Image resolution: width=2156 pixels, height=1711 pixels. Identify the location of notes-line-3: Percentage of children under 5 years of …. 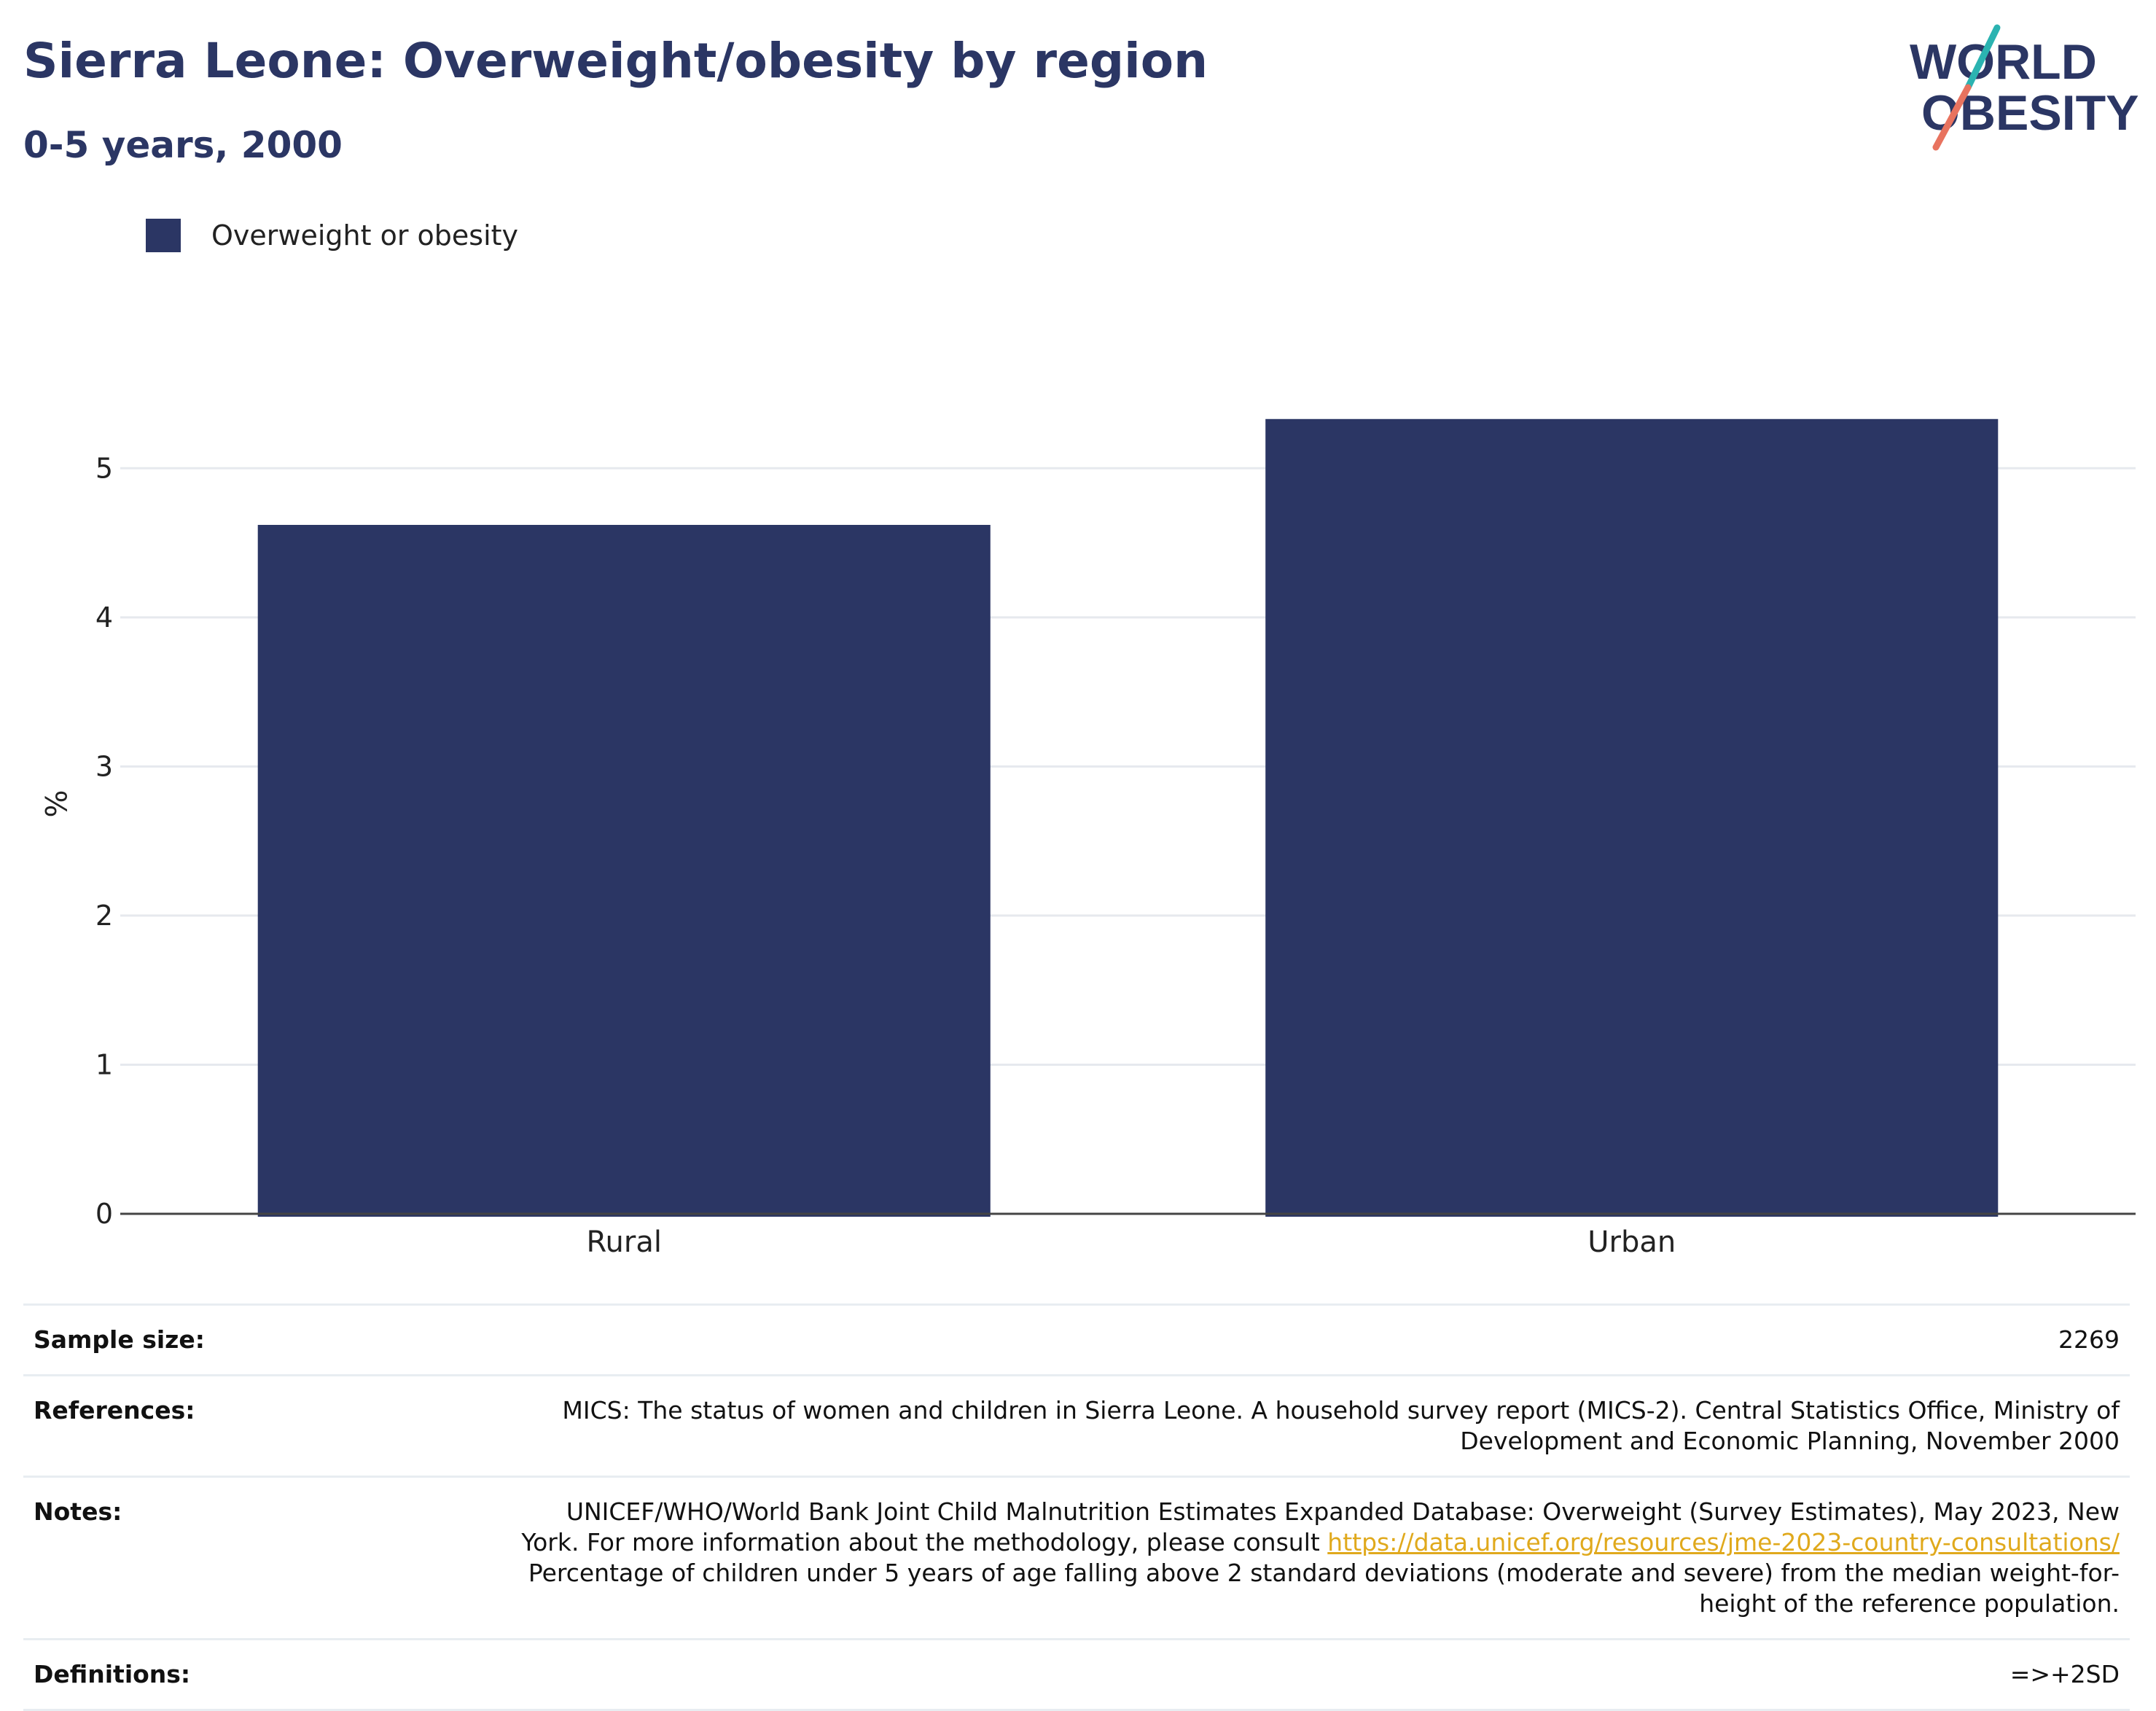
(1324, 1573).